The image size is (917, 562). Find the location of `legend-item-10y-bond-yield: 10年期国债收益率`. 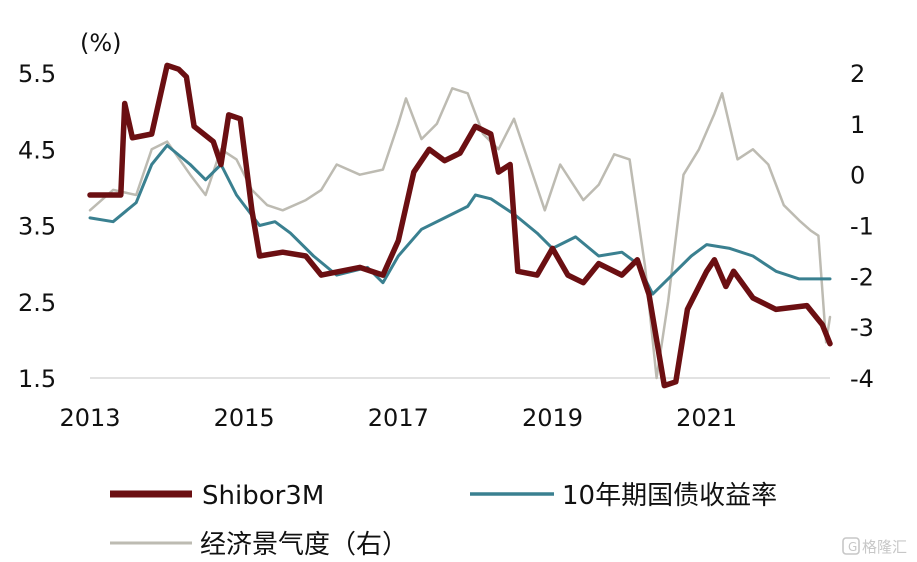

legend-item-10y-bond-yield: 10年期国债收益率 is located at coordinates (623, 496).